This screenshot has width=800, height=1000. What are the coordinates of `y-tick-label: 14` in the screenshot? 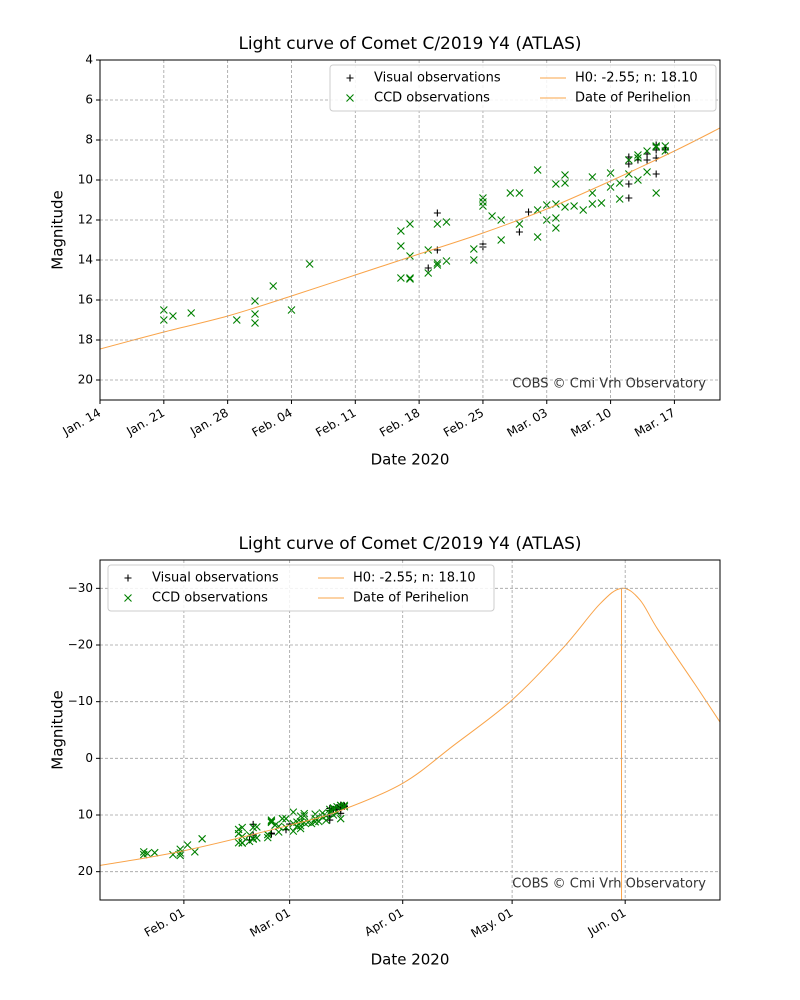 It's located at (85, 260).